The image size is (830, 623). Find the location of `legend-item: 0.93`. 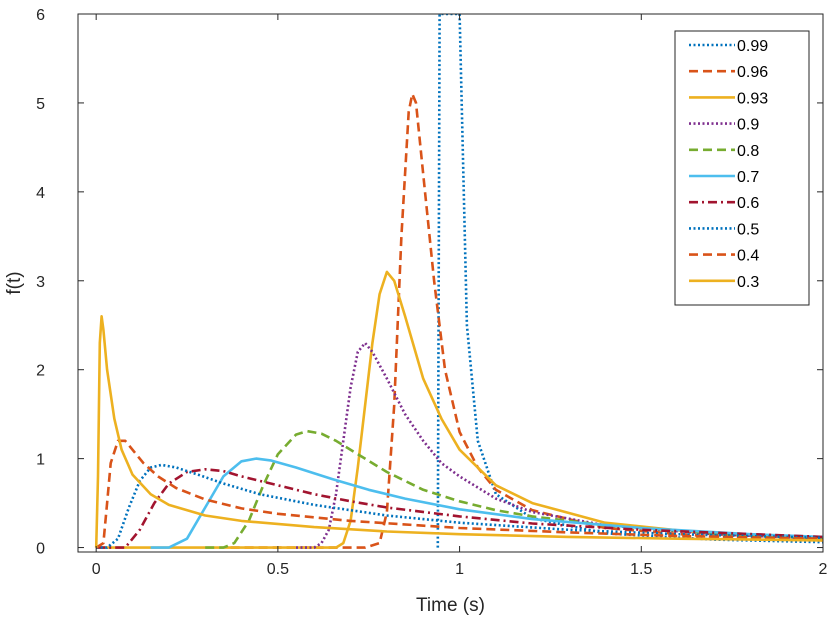

legend-item: 0.93 is located at coordinates (728, 98).